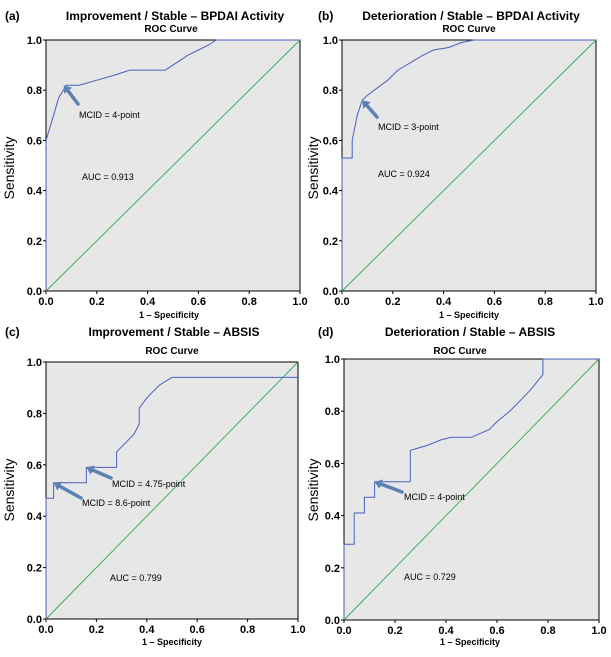  Describe the element at coordinates (471, 16) in the screenshot. I see `panel-title: Deterioration / Stable – BPDAI Activity` at that location.